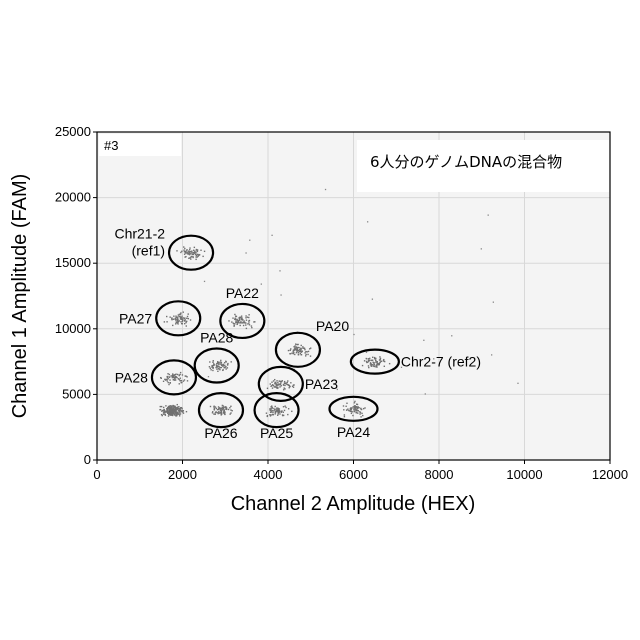  What do you see at coordinates (441, 362) in the screenshot?
I see `cluster-label: Chr2-7 (ref2)` at bounding box center [441, 362].